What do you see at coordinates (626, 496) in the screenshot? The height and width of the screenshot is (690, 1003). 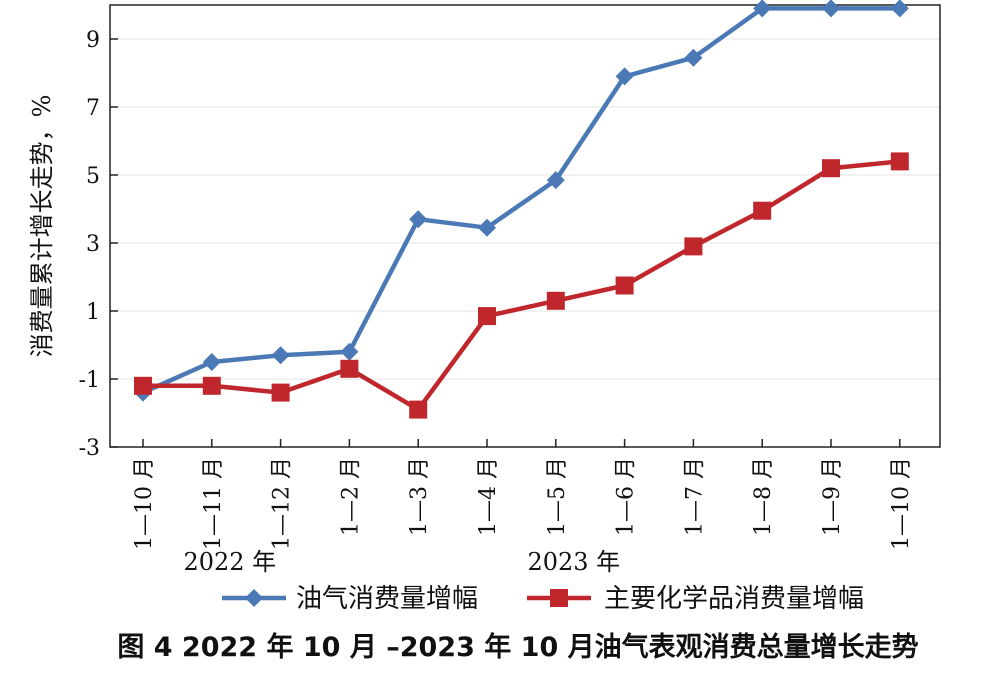 I see `x-tick-label: 1—6 月` at bounding box center [626, 496].